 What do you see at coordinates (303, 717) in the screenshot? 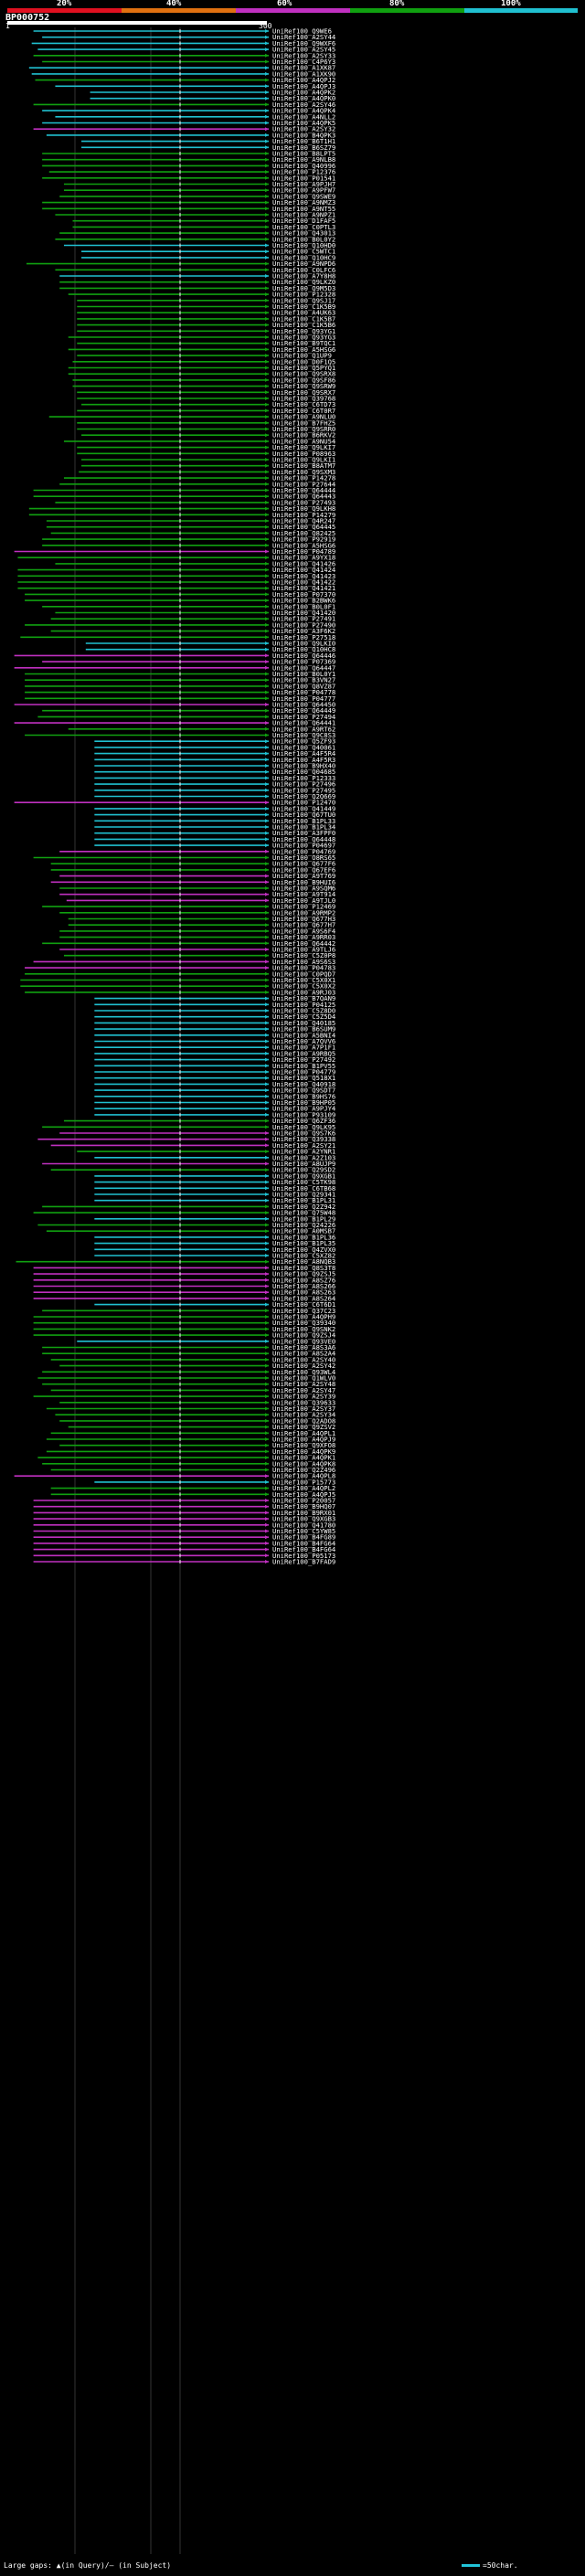
I see `hit-label: UniRef100_P27494` at bounding box center [303, 717].